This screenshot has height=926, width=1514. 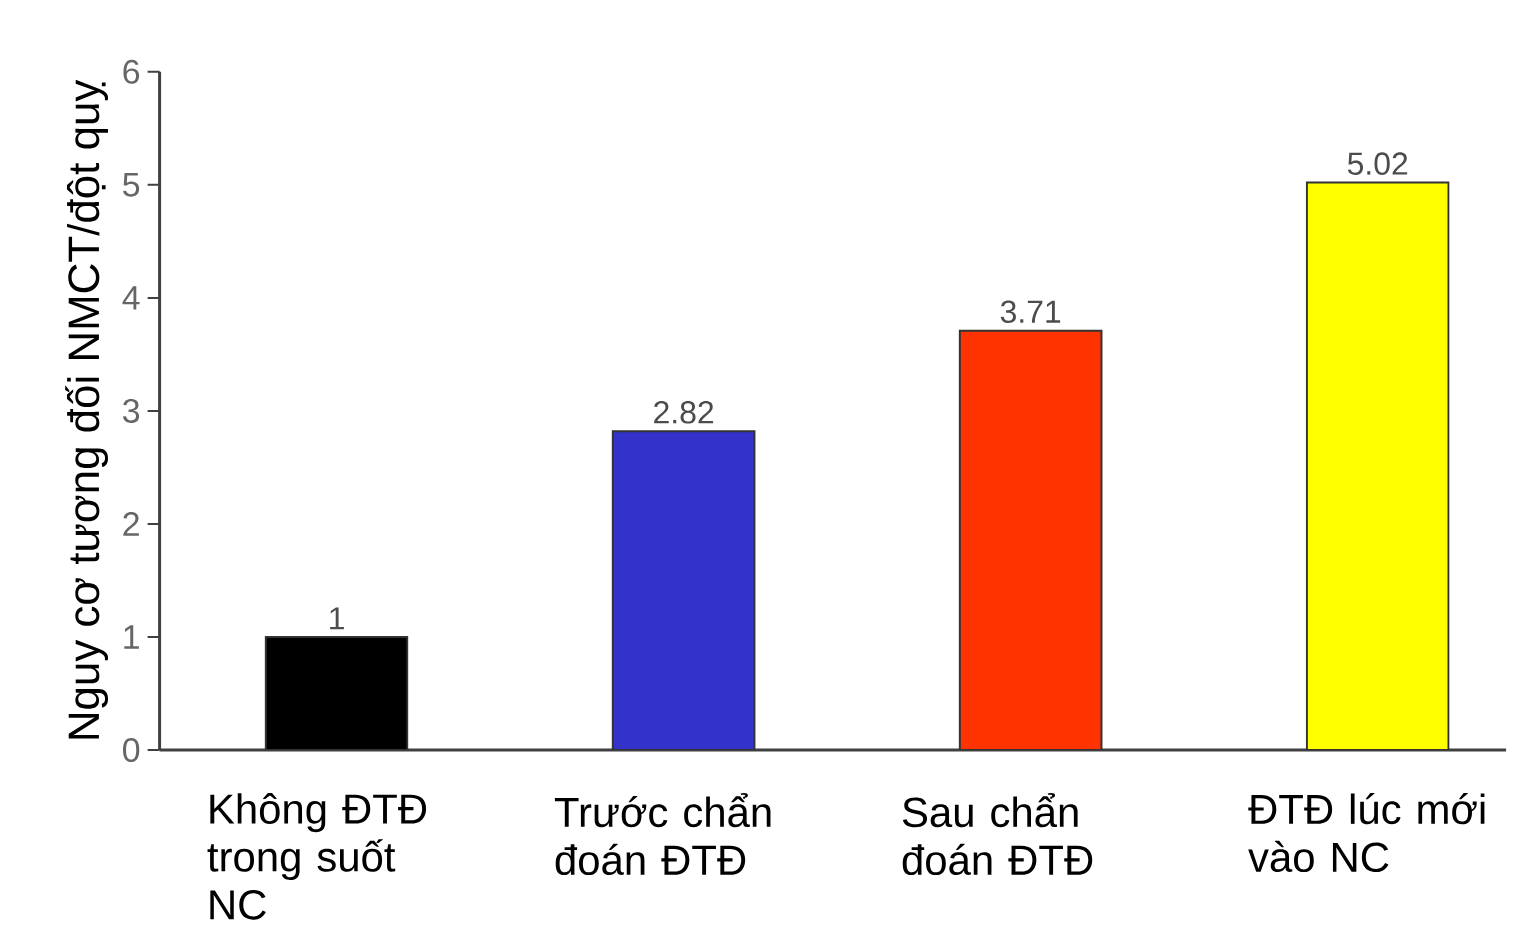 I want to click on data-label: 2.82, so click(x=684, y=412).